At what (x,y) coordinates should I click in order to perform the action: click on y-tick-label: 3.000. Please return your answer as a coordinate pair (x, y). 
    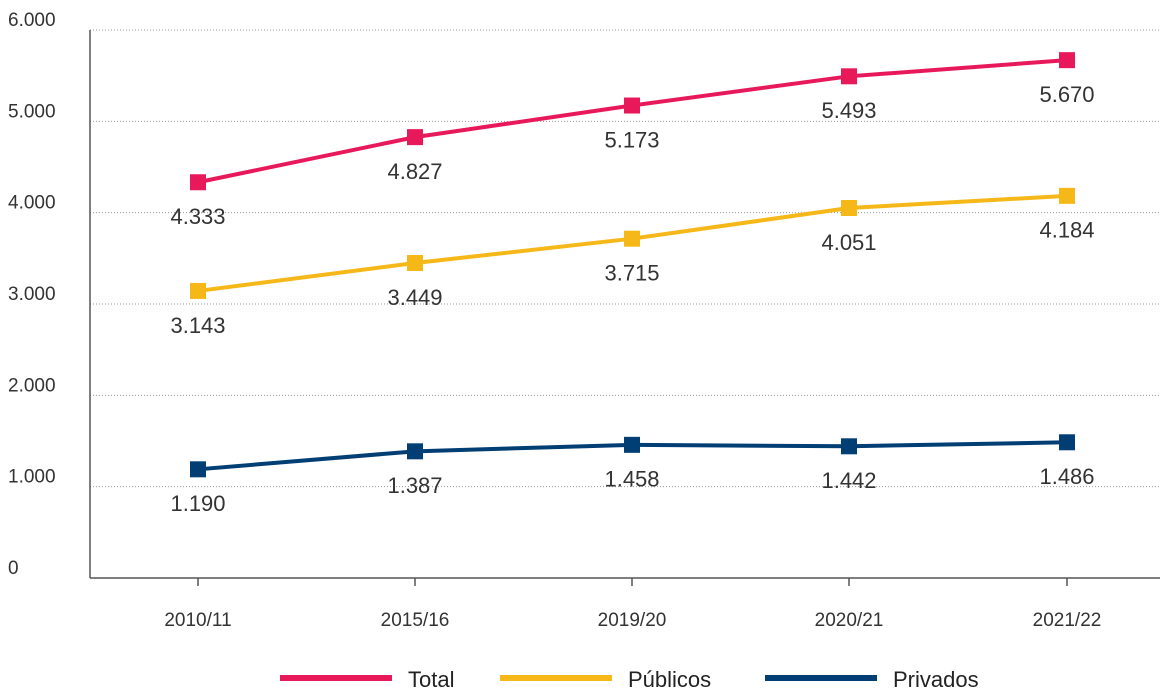
    Looking at the image, I should click on (32, 294).